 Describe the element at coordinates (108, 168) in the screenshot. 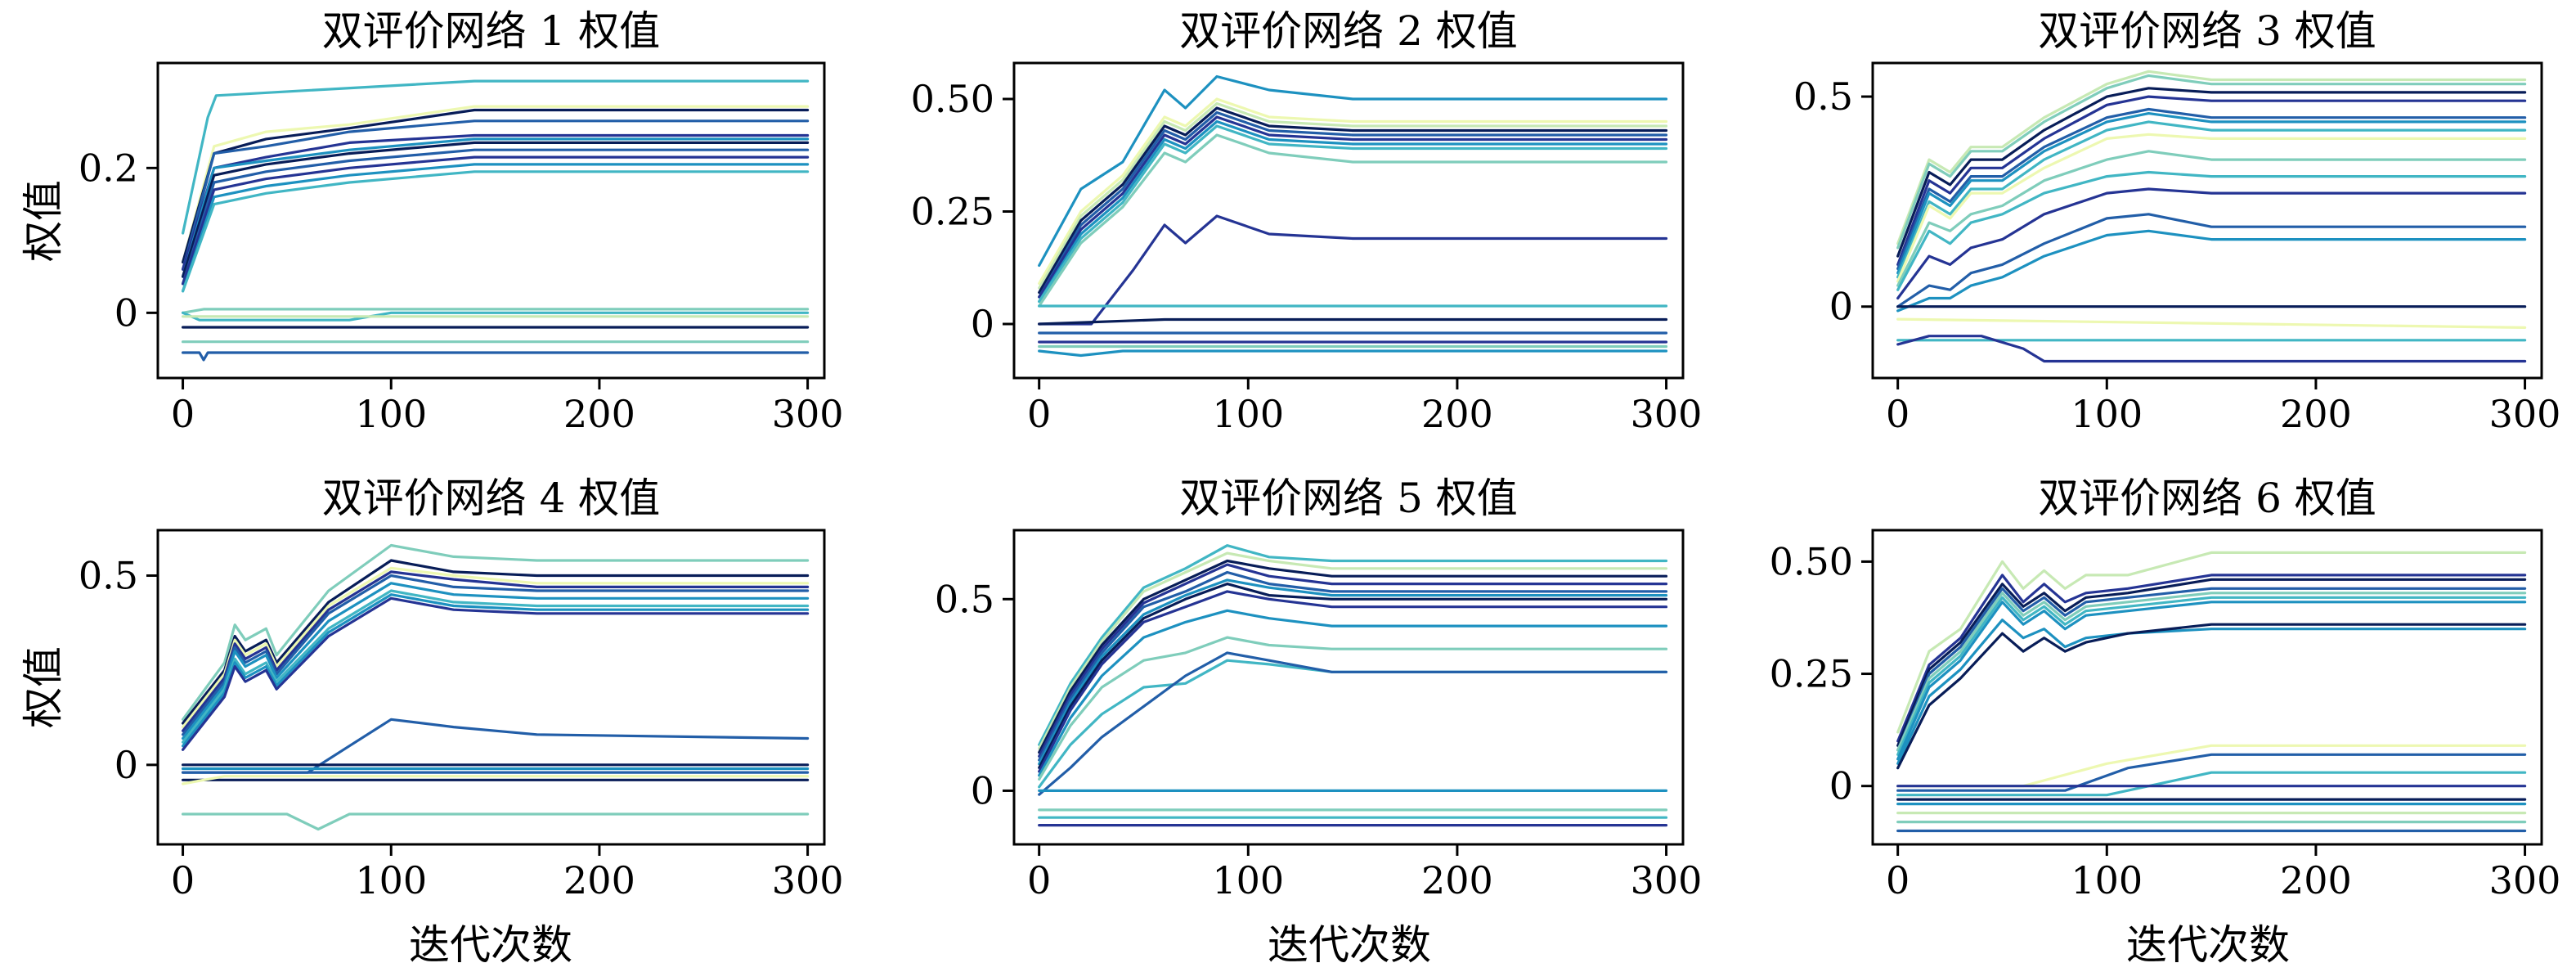

I see `y-tick-label: 0.2` at that location.